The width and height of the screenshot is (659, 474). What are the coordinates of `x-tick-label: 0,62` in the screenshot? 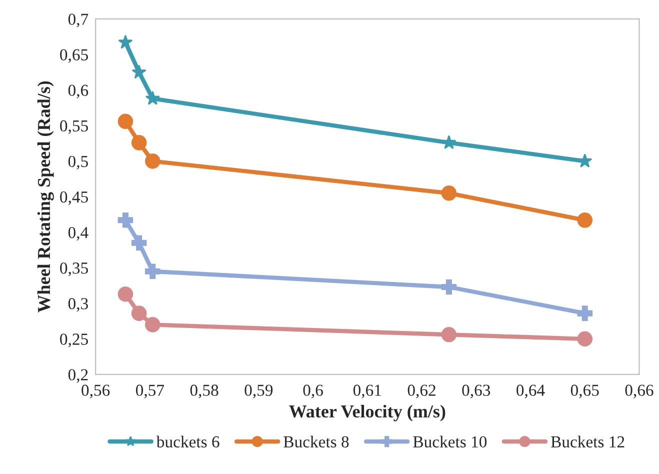 It's located at (422, 391).